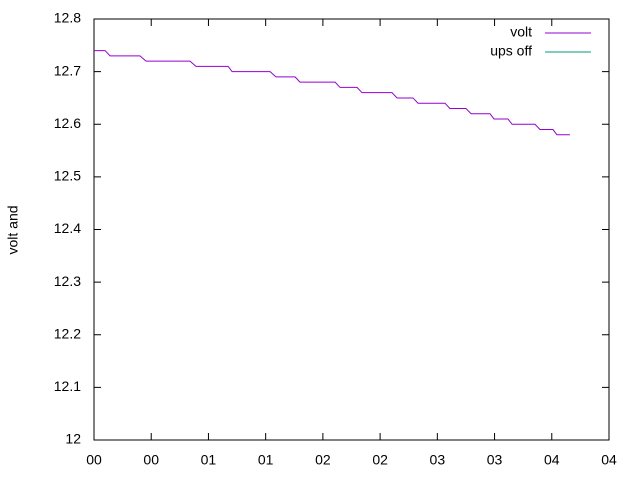  I want to click on y-tick-label: 12.7, so click(67, 70).